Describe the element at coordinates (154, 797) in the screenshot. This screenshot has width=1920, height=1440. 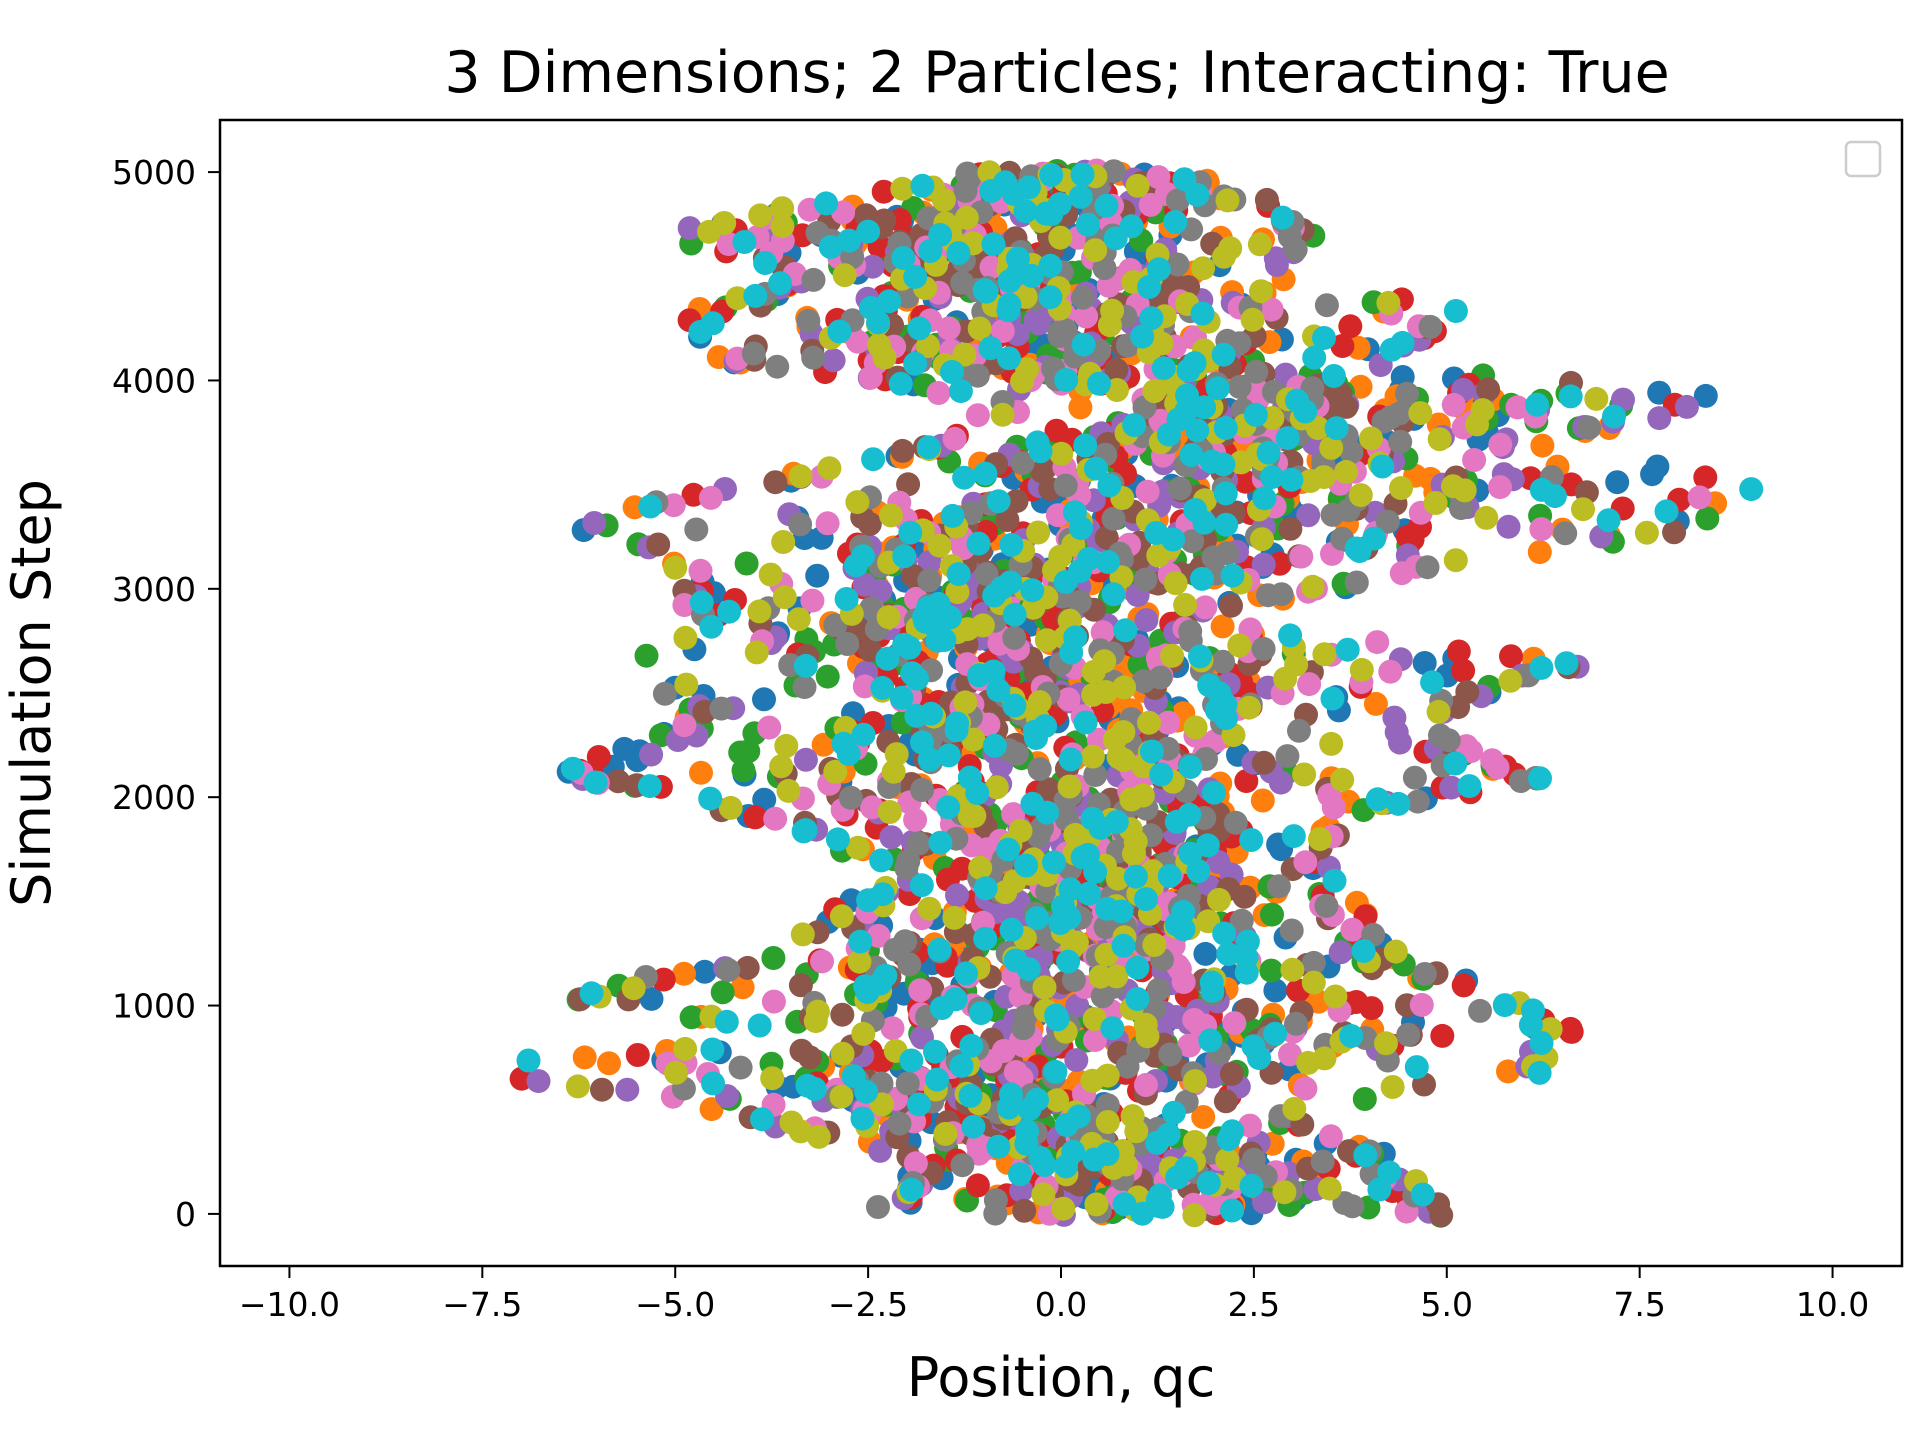
I see `y-tick-label: 2000` at that location.